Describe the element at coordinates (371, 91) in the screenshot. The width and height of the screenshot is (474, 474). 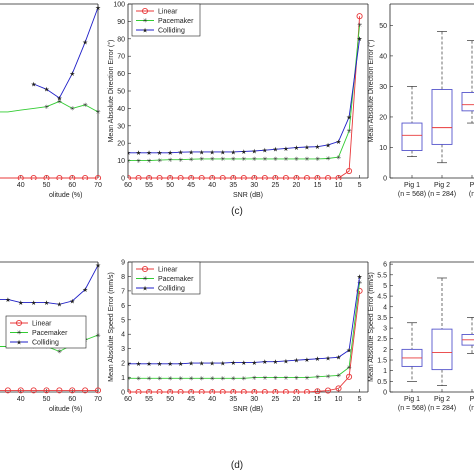
I see `c-right-ylabel: Mean Absolute Direction Error (°)` at that location.